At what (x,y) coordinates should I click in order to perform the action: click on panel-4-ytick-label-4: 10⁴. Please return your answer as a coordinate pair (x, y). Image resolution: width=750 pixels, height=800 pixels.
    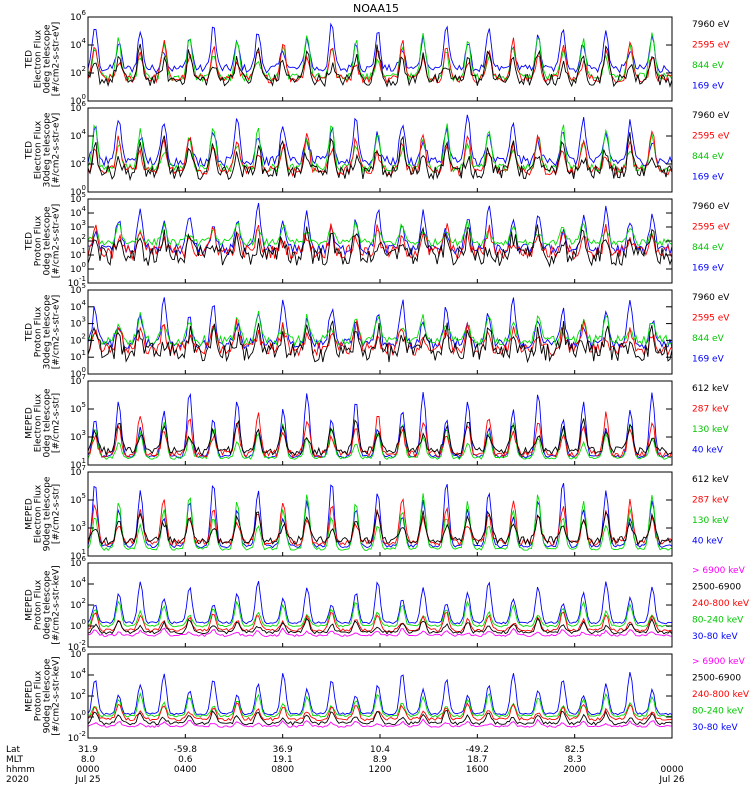
    Looking at the image, I should click on (78, 306).